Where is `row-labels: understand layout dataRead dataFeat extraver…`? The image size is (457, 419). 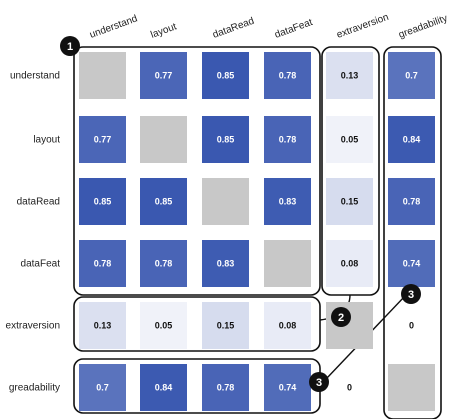
row-labels: understand layout dataRead dataFeat extraver… is located at coordinates (33, 232).